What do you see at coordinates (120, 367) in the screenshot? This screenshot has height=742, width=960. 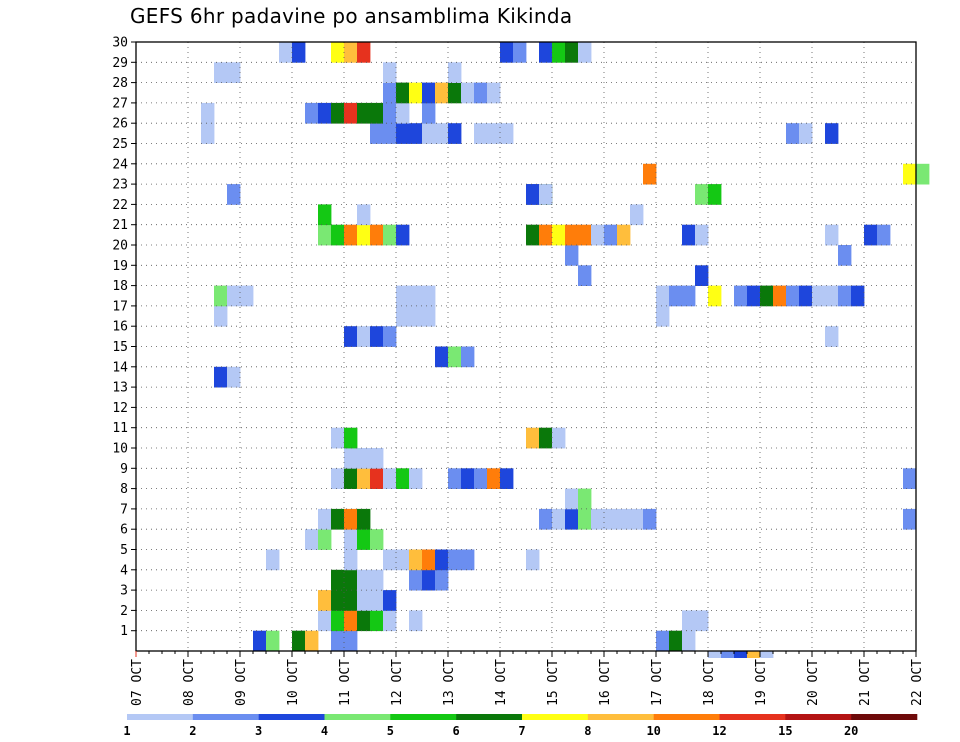 I see `y-tick-label: 14` at bounding box center [120, 367].